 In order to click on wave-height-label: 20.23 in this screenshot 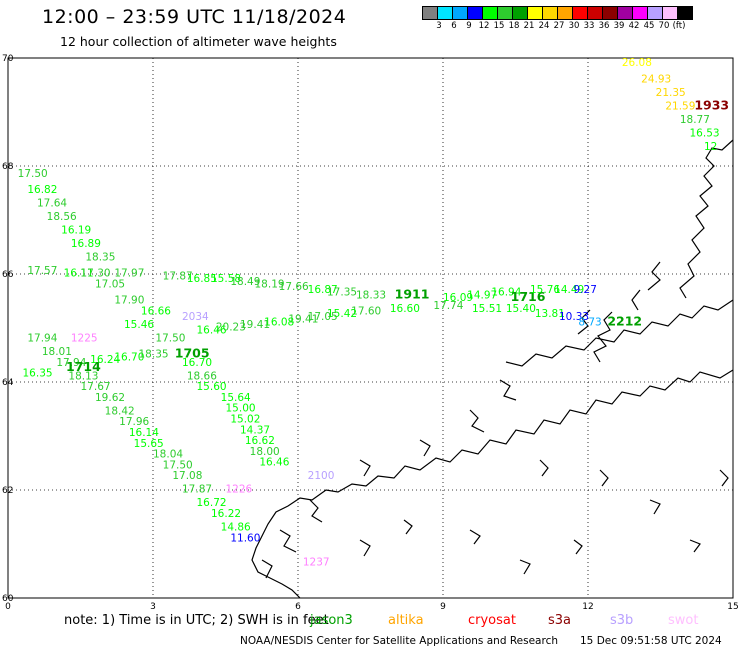, I will do `click(231, 328)`.